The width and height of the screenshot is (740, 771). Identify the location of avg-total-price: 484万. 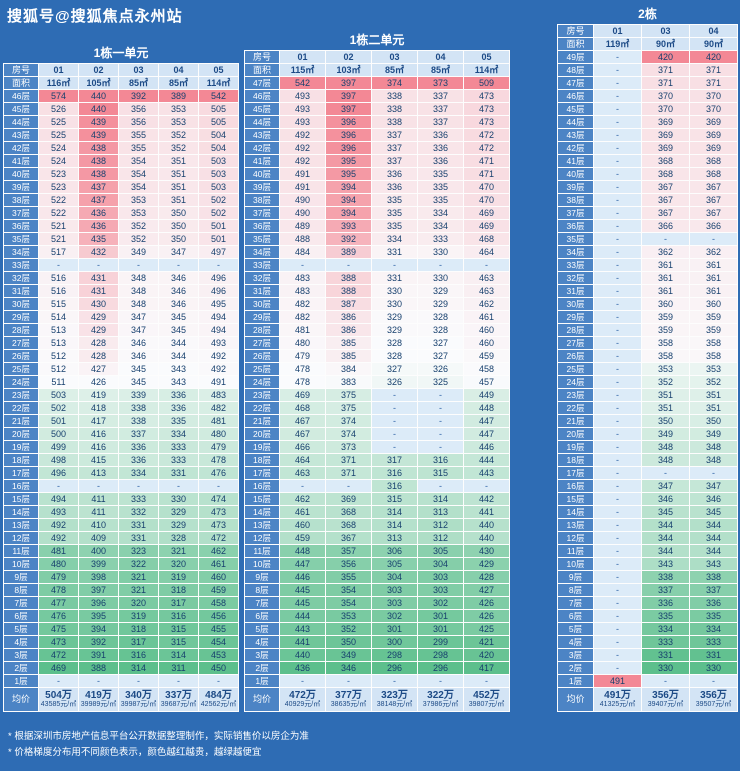
(218, 695).